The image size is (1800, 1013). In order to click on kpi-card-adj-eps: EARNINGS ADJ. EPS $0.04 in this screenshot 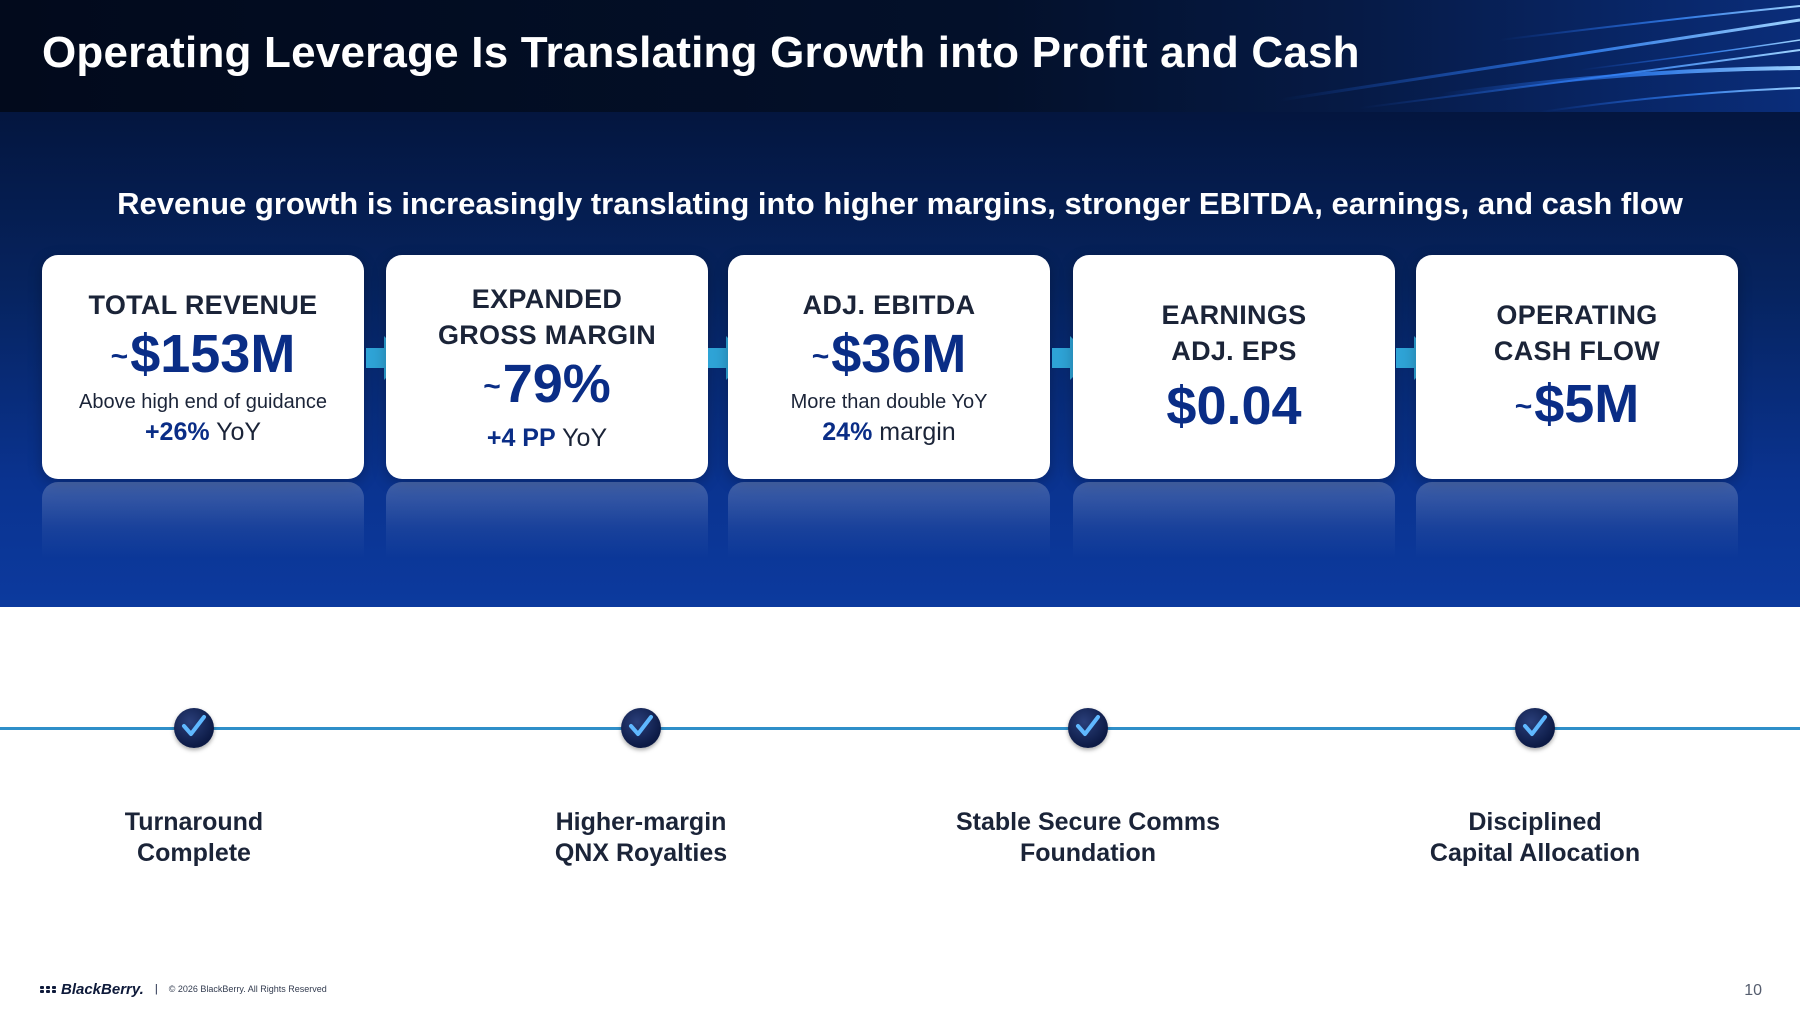, I will do `click(1234, 367)`.